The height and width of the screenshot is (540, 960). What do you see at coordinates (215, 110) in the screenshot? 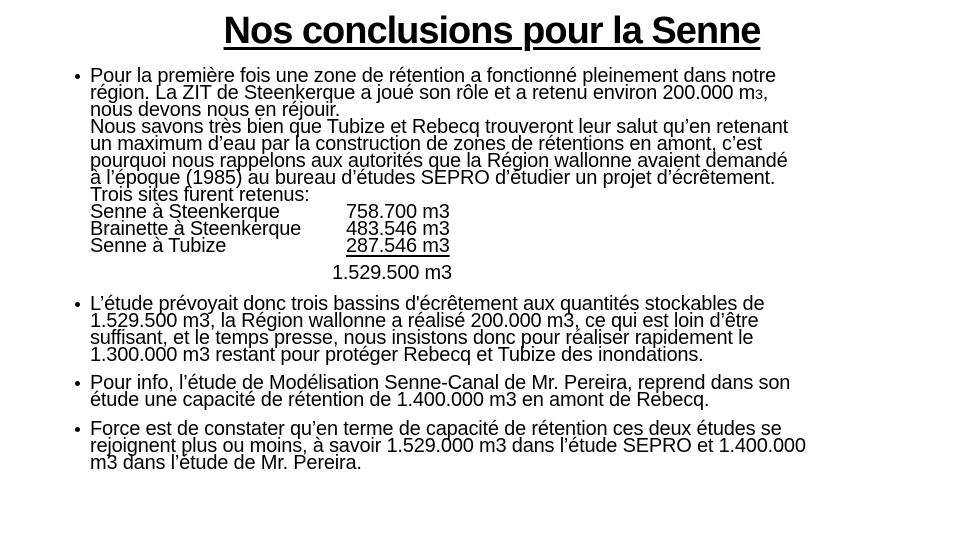
I see `text-segment: nous devons nous en réjouir.` at bounding box center [215, 110].